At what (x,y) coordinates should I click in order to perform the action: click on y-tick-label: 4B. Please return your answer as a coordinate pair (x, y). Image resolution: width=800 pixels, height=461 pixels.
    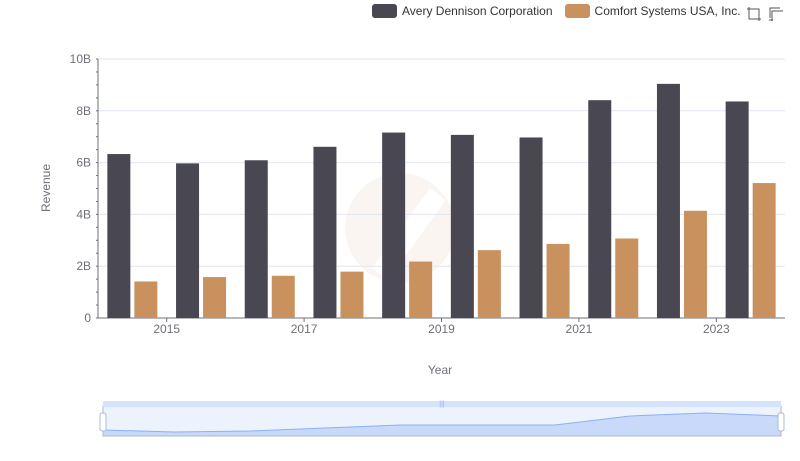
    Looking at the image, I should click on (83, 214).